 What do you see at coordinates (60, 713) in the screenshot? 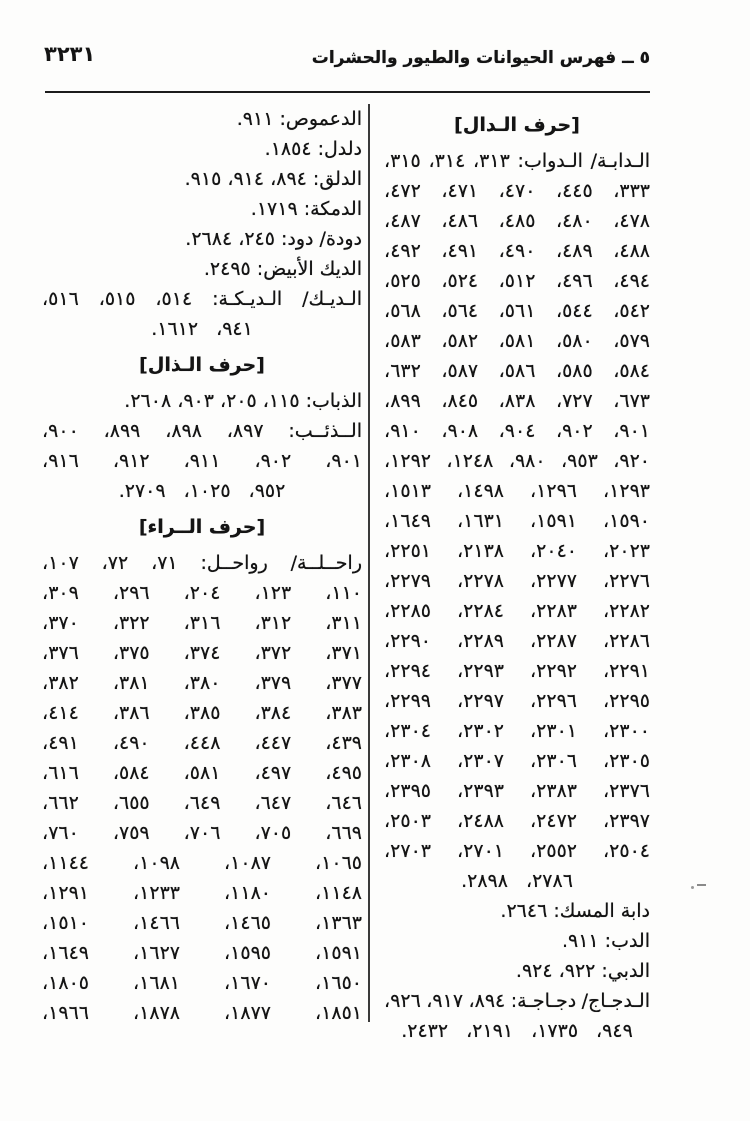
I see `page-ref-token: ٤١٤،` at bounding box center [60, 713].